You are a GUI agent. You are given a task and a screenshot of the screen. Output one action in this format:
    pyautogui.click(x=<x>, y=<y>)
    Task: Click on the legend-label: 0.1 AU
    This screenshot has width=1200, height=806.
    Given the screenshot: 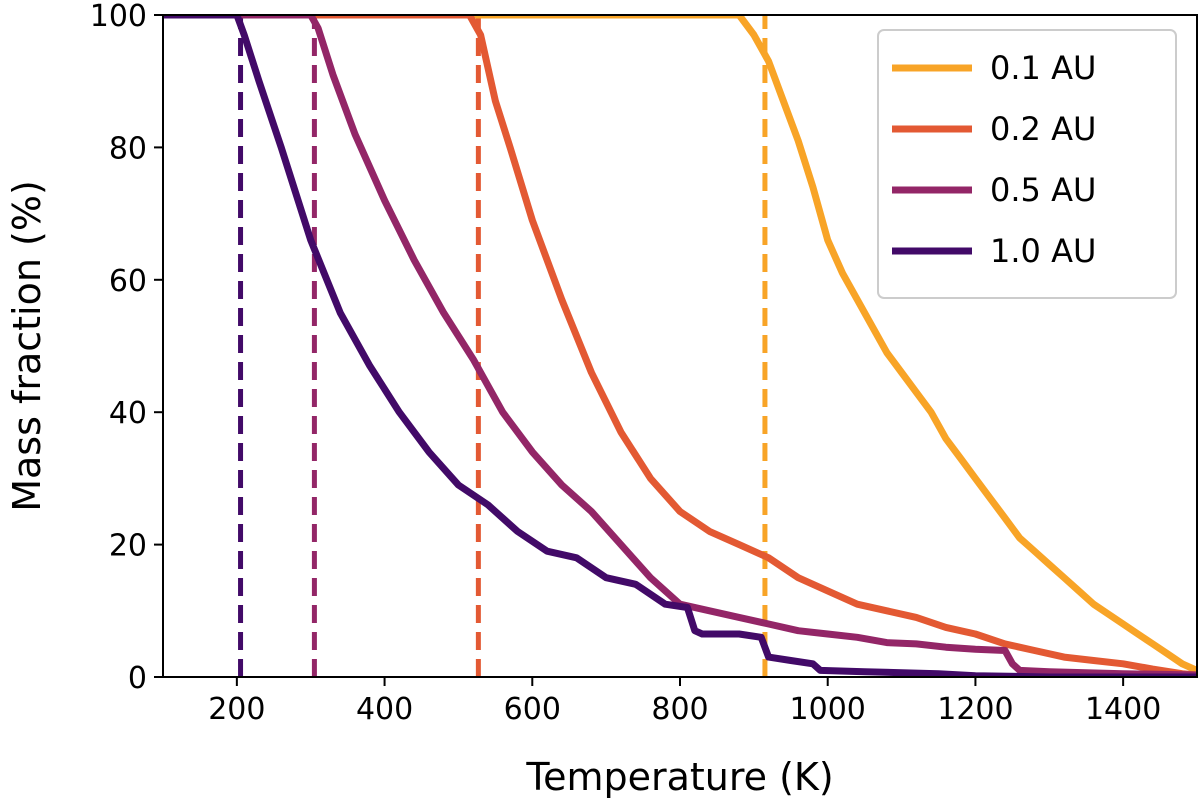 What is the action you would take?
    pyautogui.click(x=1043, y=68)
    